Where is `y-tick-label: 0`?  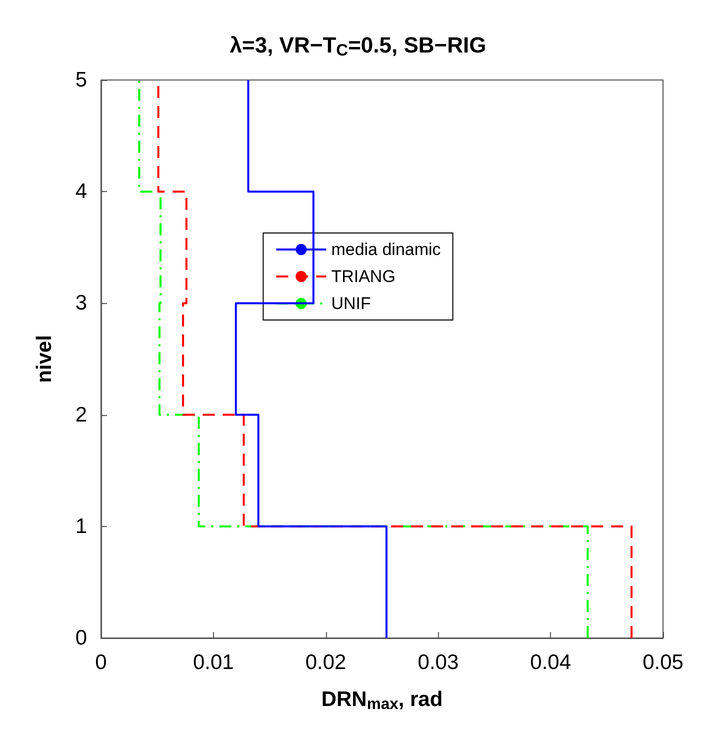
y-tick-label: 0 is located at coordinates (81, 638).